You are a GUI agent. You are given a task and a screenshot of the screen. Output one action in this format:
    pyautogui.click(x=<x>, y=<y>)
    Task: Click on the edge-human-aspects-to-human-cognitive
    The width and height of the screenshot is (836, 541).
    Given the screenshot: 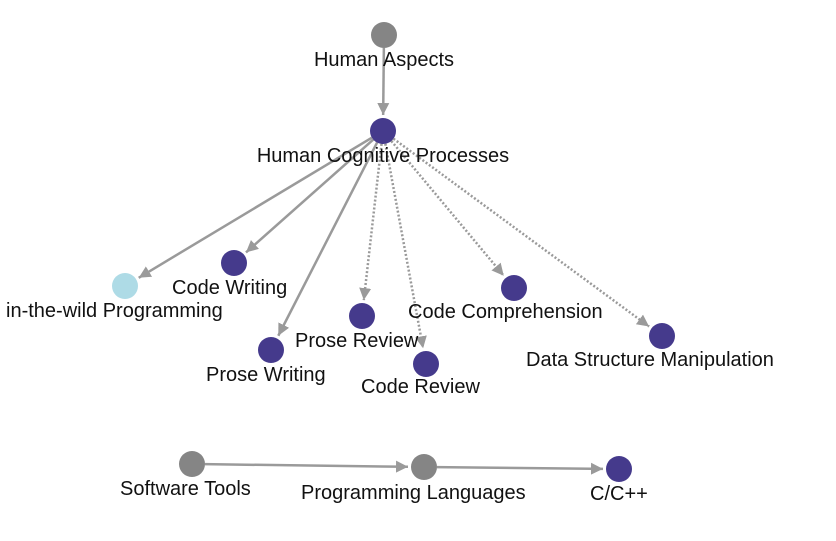 What is the action you would take?
    pyautogui.click(x=383, y=81)
    